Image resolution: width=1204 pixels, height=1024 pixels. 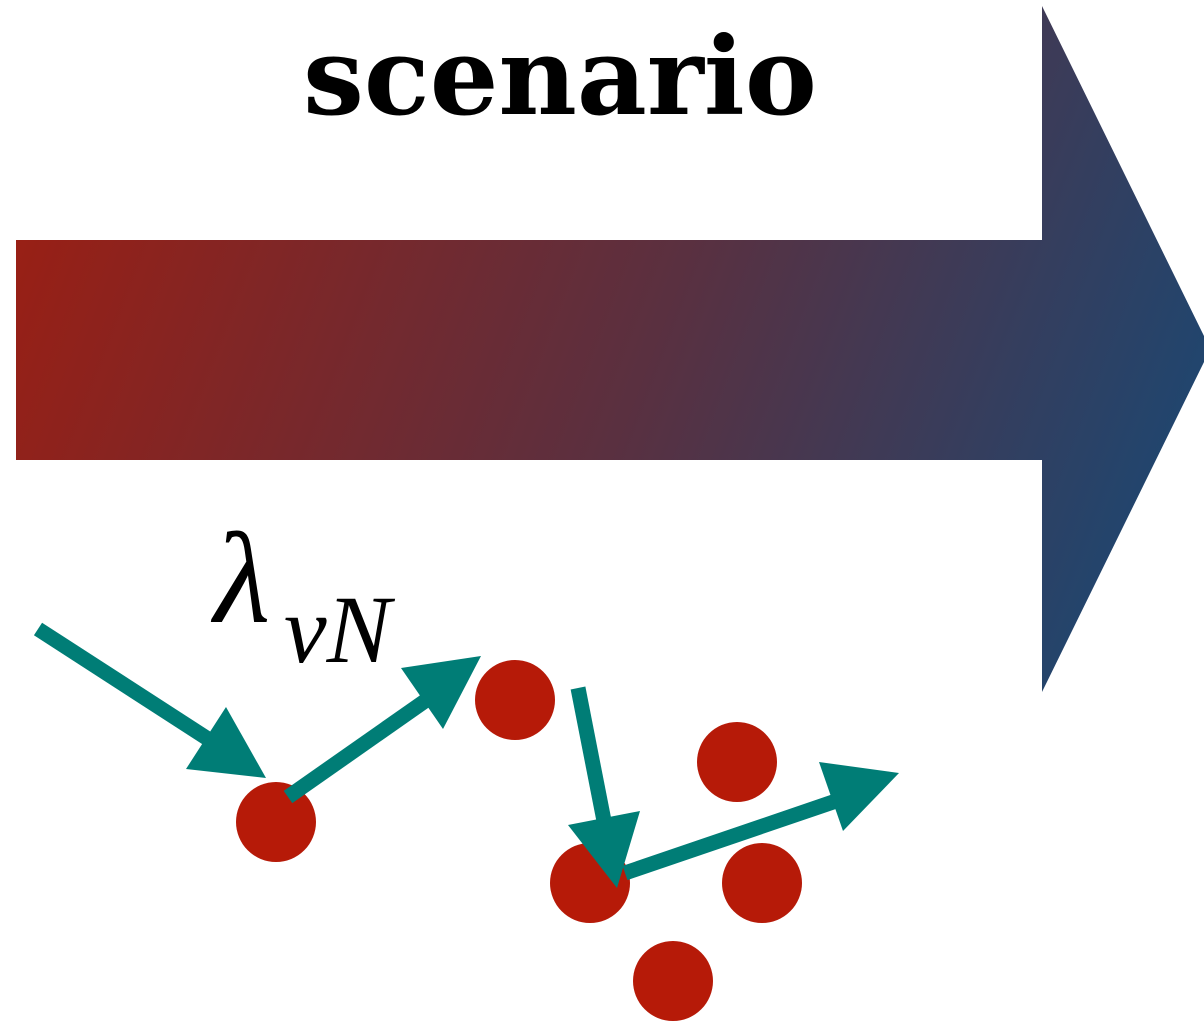 I want to click on lambda-symbol: λ, so click(x=240, y=579).